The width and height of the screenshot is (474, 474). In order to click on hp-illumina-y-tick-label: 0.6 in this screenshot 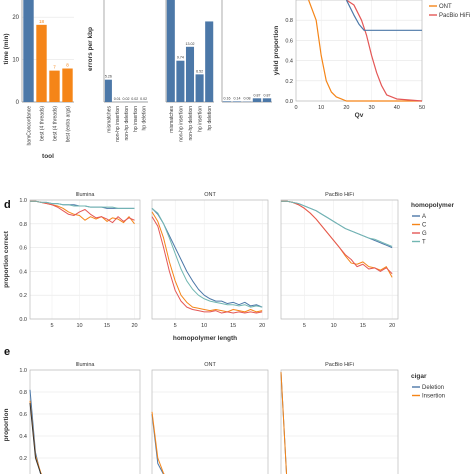, I will do `click(23, 249)`.